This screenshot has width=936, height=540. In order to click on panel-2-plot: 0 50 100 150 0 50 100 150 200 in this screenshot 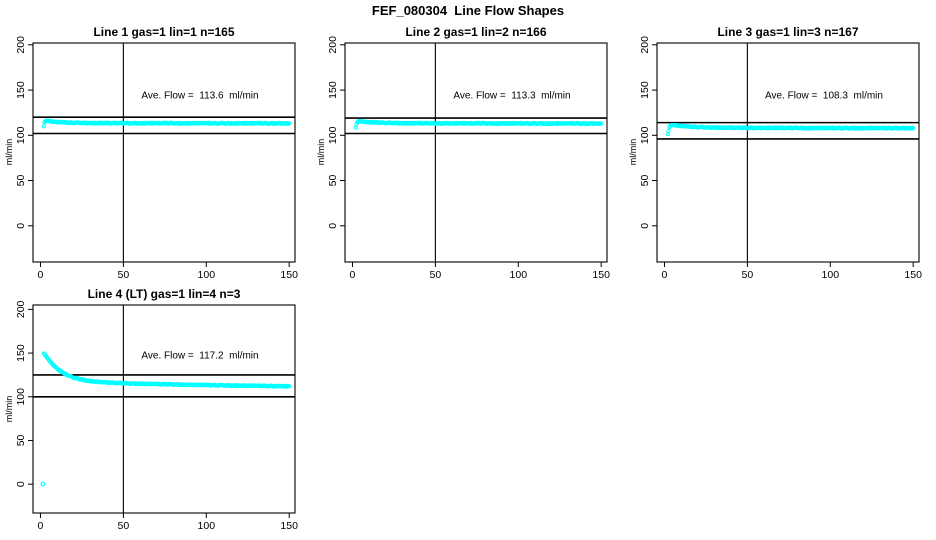, I will do `click(468, 158)`.